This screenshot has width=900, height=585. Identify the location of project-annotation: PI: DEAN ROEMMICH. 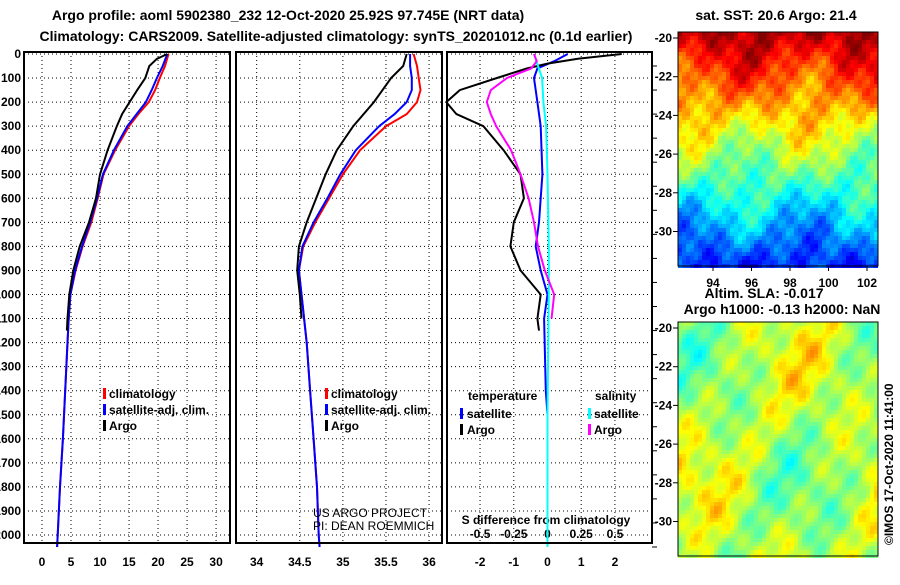
(373, 526).